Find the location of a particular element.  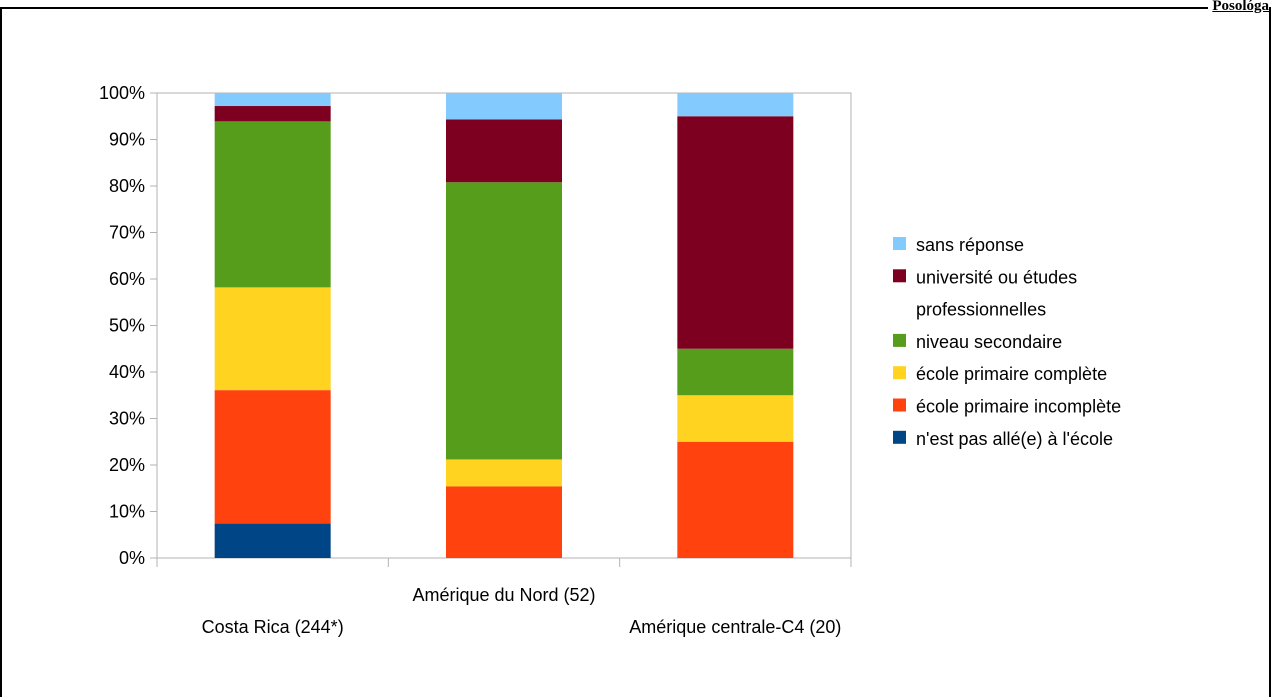

x-category-label: Amérique du Nord (52) is located at coordinates (503, 595).